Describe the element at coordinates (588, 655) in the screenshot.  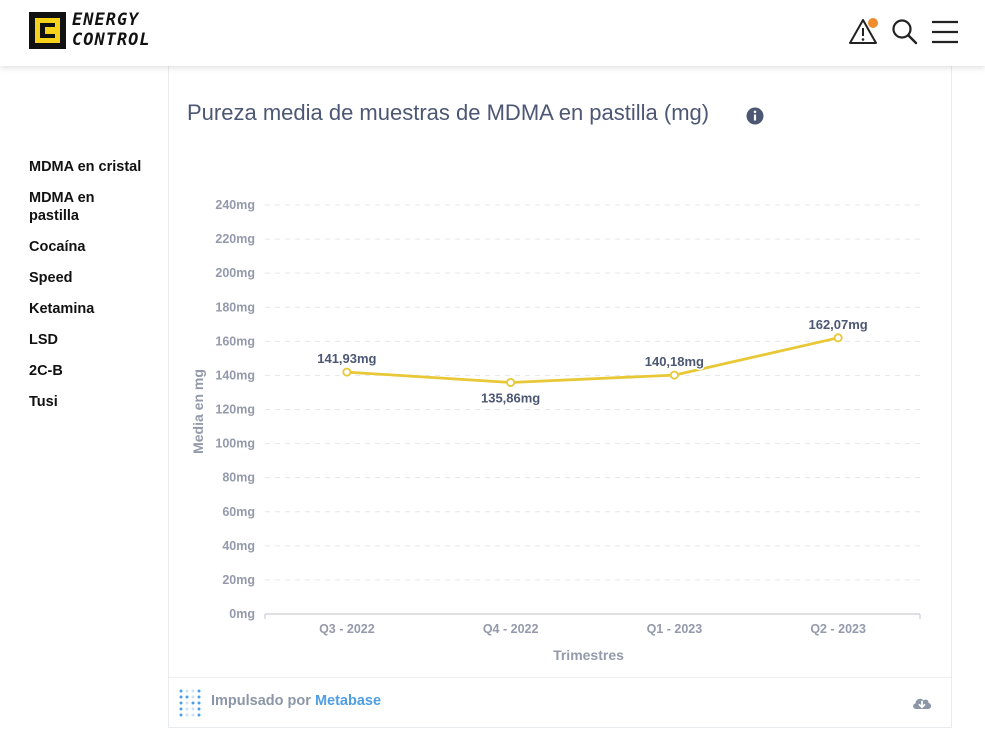
I see `x-axis-title: Trimestres` at that location.